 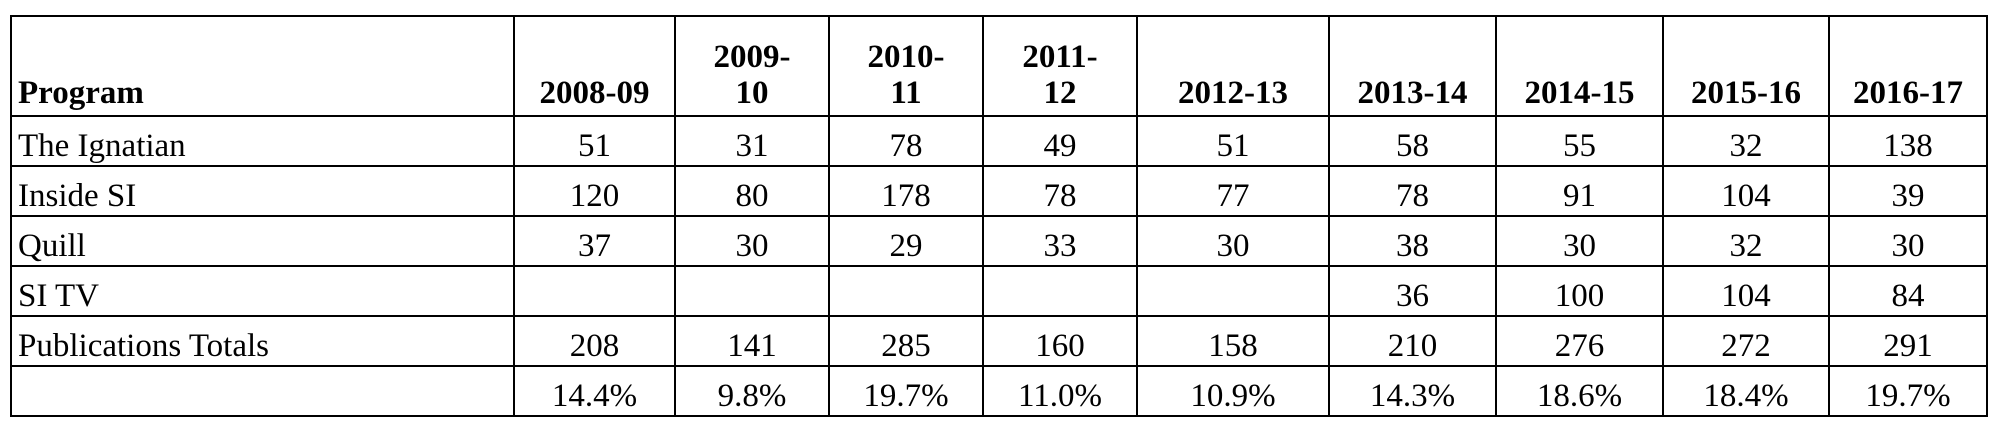 What do you see at coordinates (1579, 141) in the screenshot?
I see `cell: 55` at bounding box center [1579, 141].